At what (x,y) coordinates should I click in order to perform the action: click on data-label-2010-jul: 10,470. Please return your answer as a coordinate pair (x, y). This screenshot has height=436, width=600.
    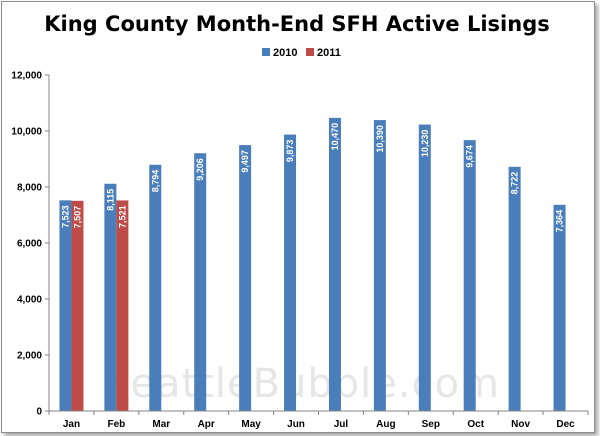
    Looking at the image, I should click on (335, 137).